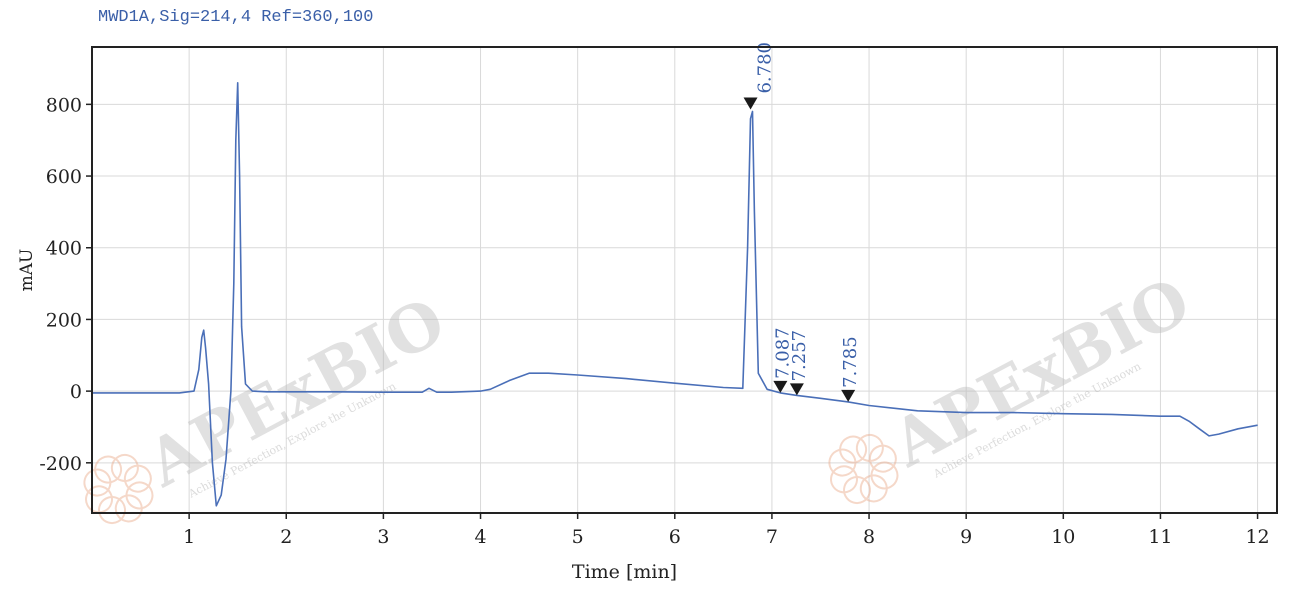 The width and height of the screenshot is (1293, 589). I want to click on y-tick-label: 800, so click(64, 105).